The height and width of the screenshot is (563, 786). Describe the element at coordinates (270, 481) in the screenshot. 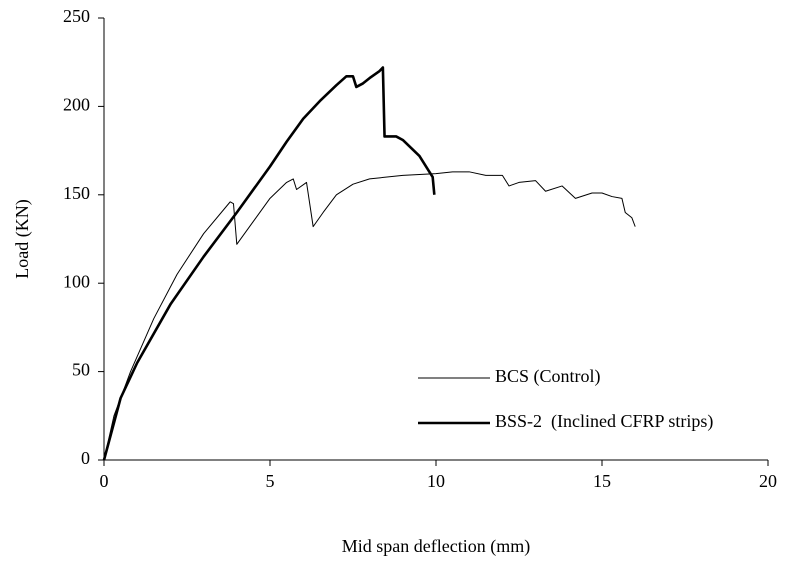

I see `x-tick-label: 5` at that location.